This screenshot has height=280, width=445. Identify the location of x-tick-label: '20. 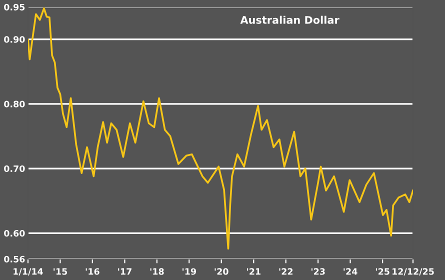
(221, 271).